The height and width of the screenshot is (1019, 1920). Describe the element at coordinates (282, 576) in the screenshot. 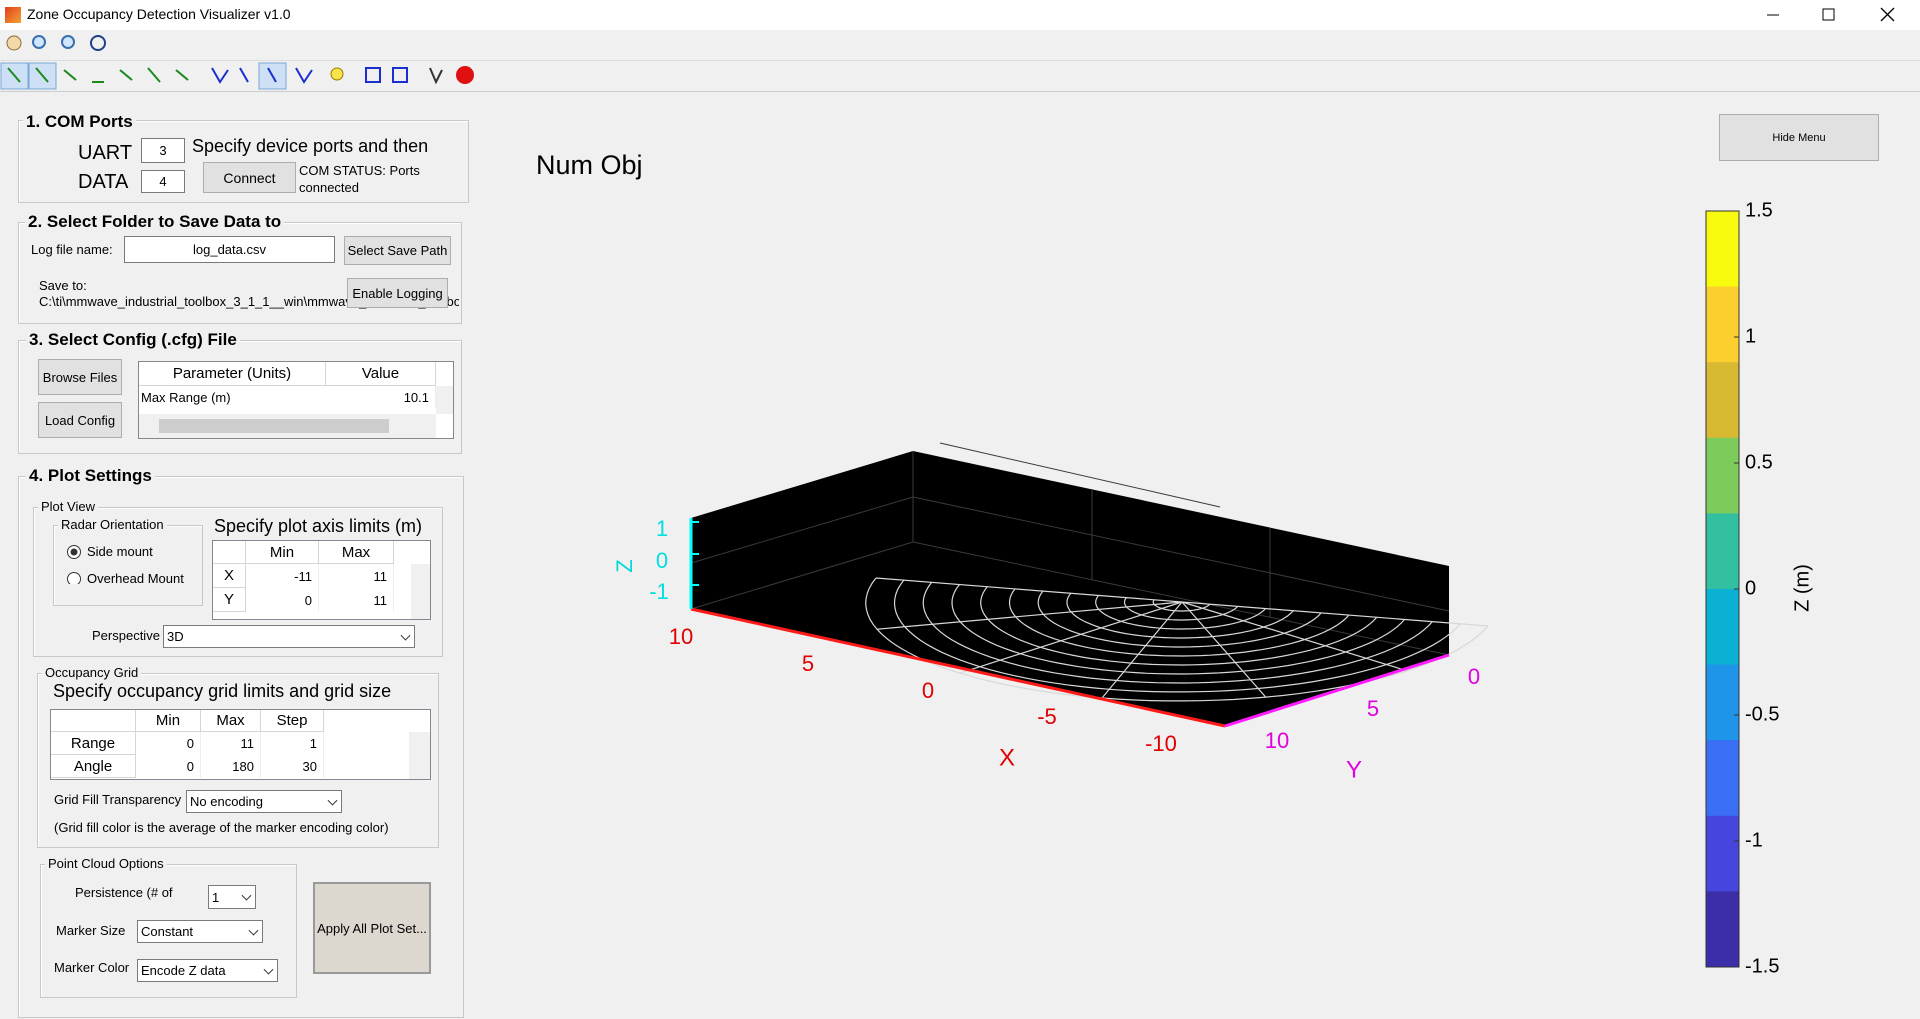

I see `cell: -11` at that location.